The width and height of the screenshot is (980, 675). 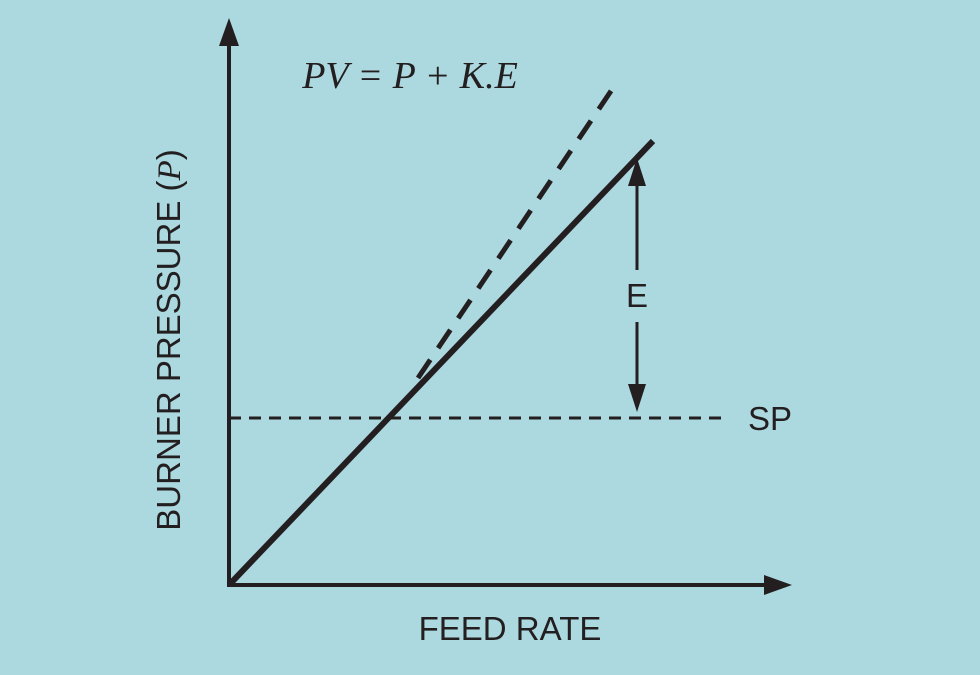 I want to click on x-axis-arrow, so click(x=778, y=585).